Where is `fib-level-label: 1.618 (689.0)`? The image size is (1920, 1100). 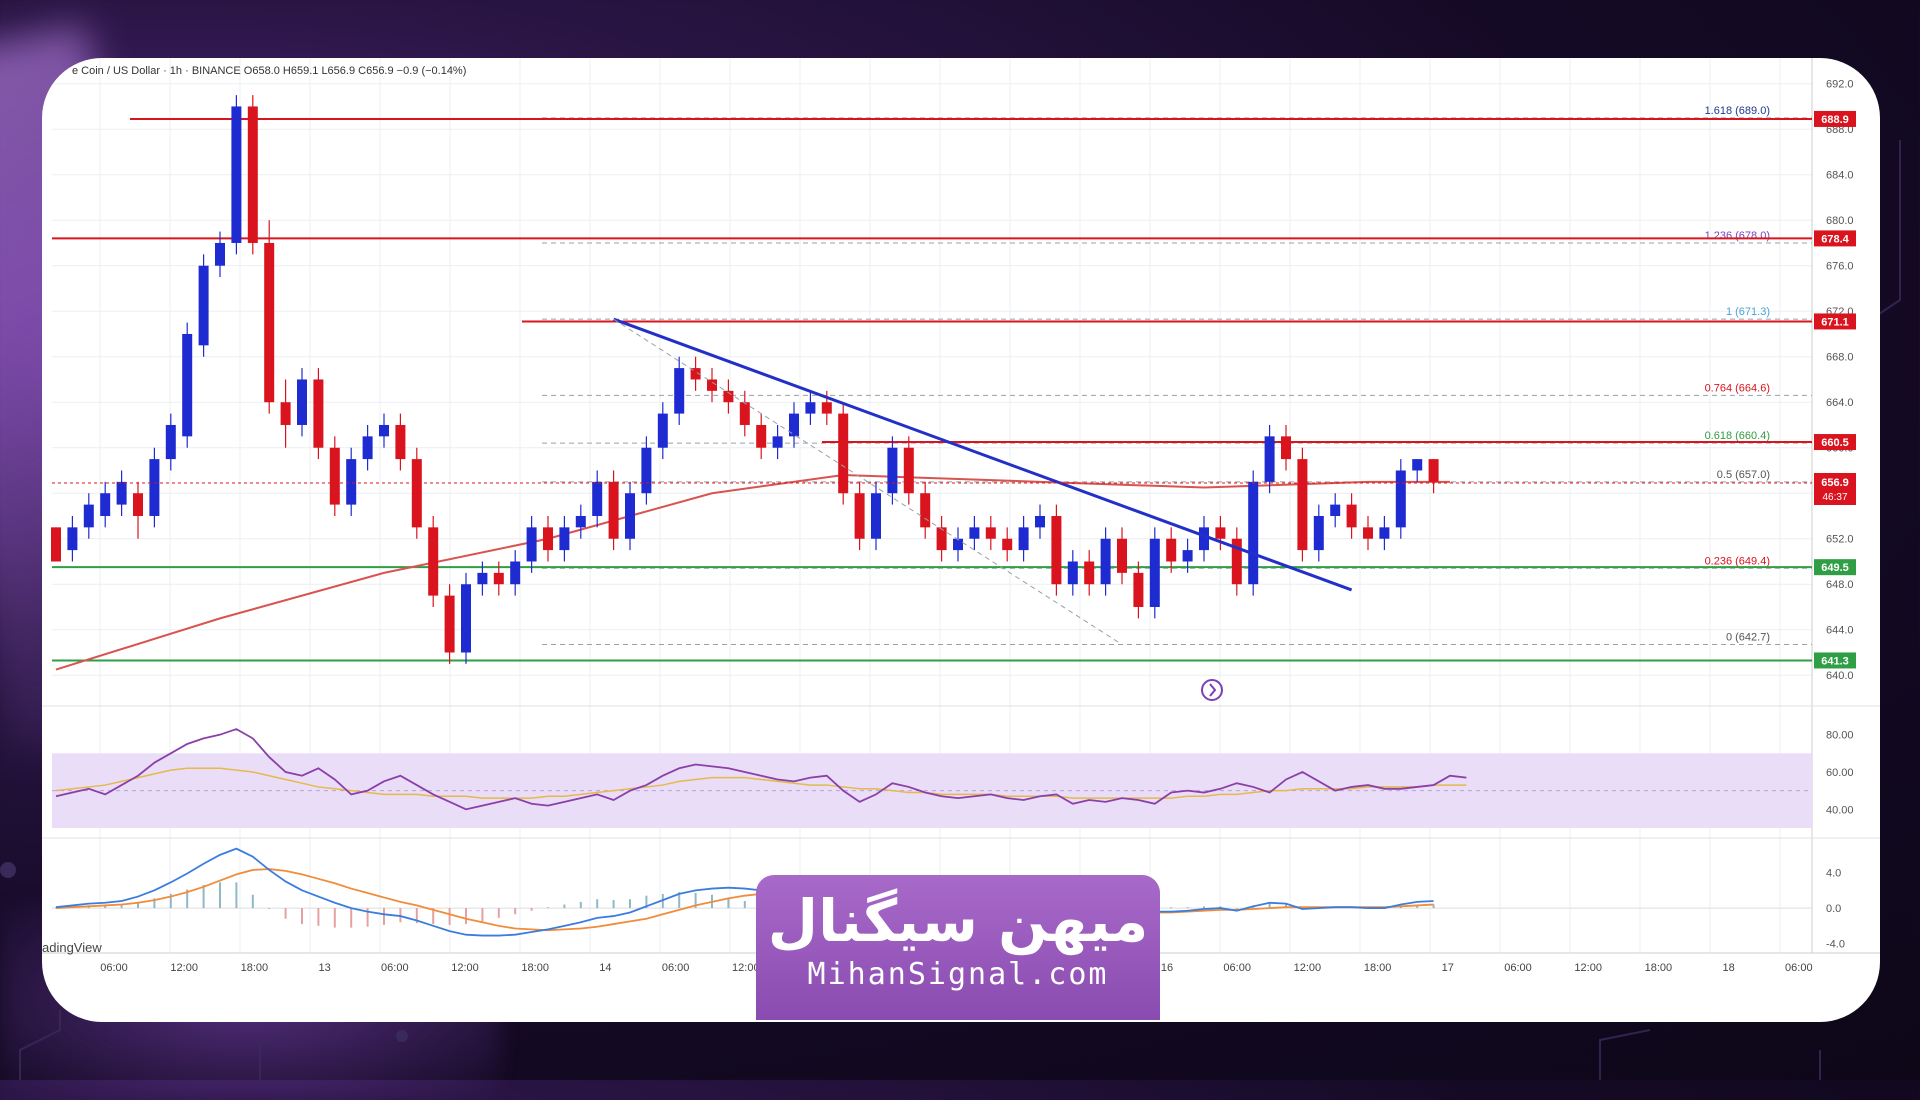
fib-level-label: 1.618 (689.0) is located at coordinates (1737, 111).